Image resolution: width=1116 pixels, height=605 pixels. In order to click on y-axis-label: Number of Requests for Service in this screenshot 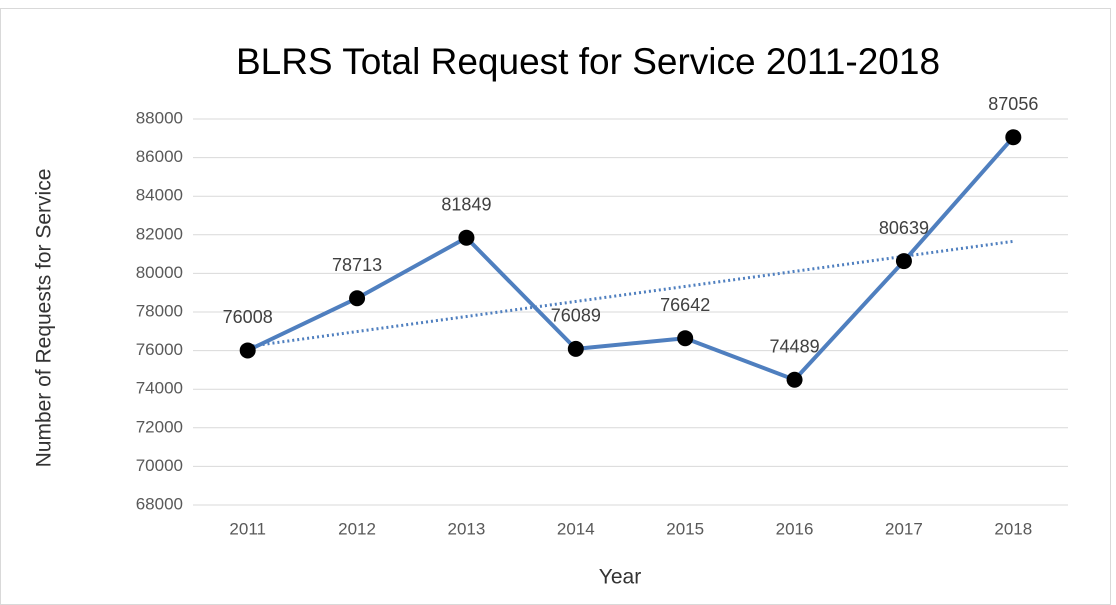, I will do `click(44, 318)`.